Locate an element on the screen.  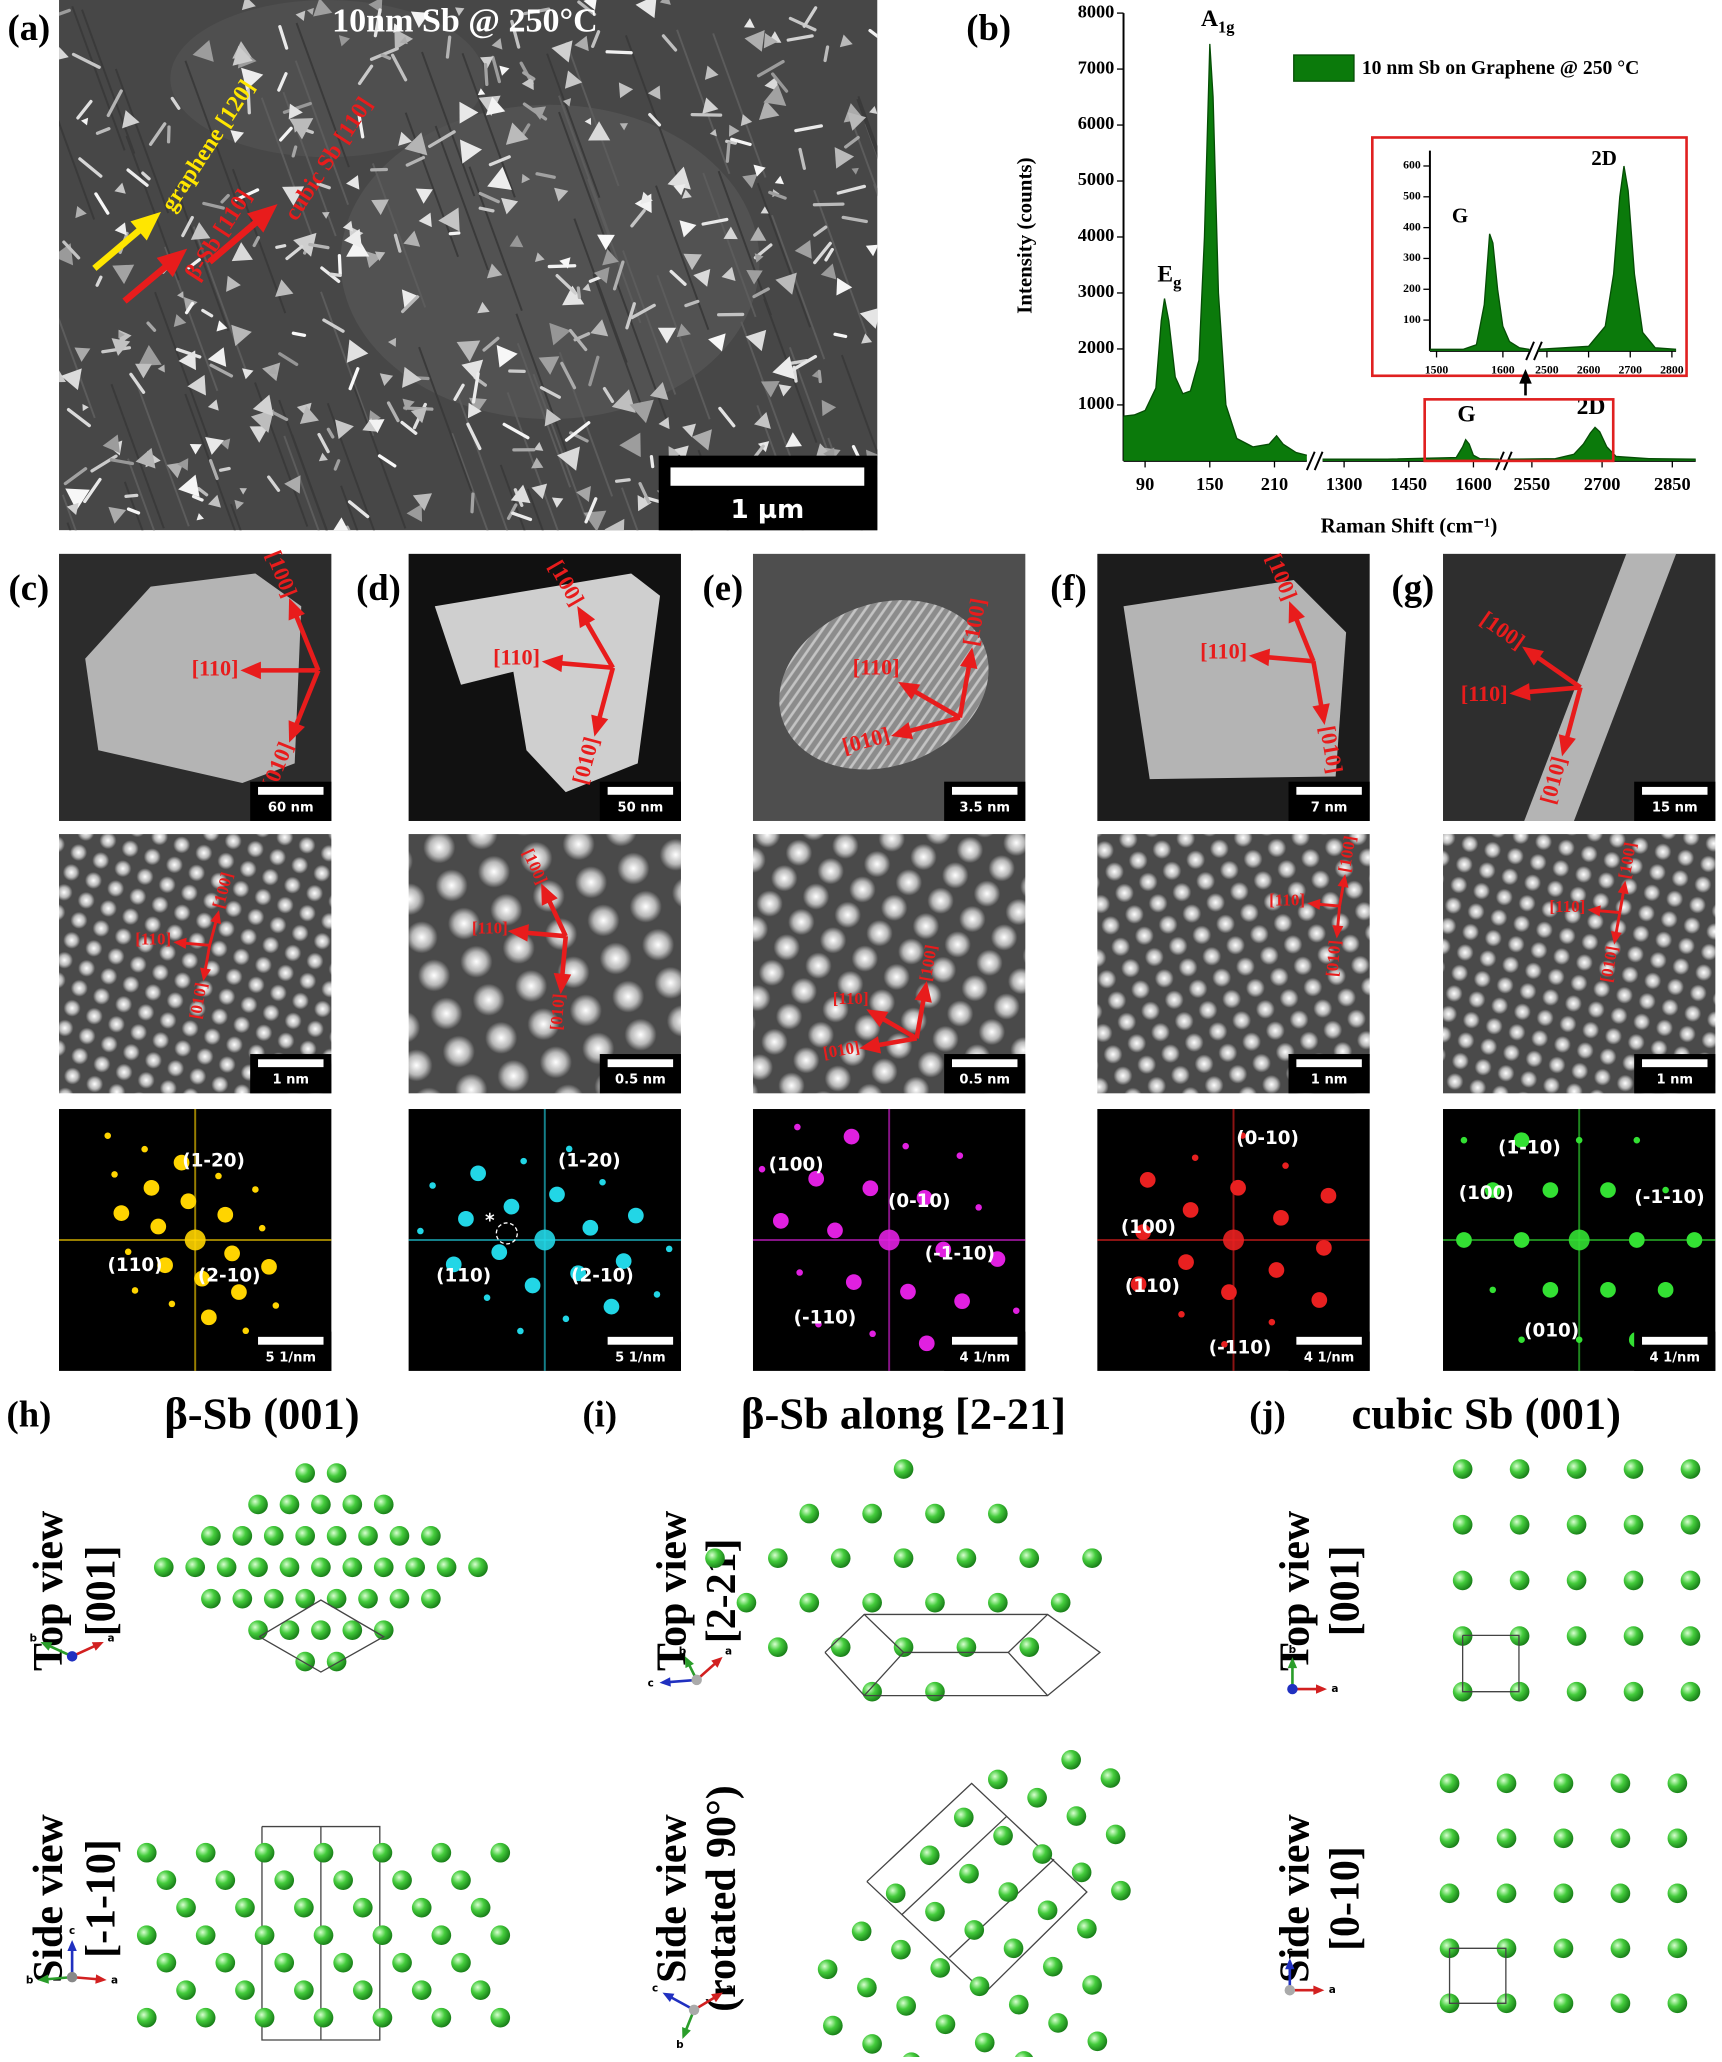
x-tick-label: 2600 is located at coordinates (1589, 370).